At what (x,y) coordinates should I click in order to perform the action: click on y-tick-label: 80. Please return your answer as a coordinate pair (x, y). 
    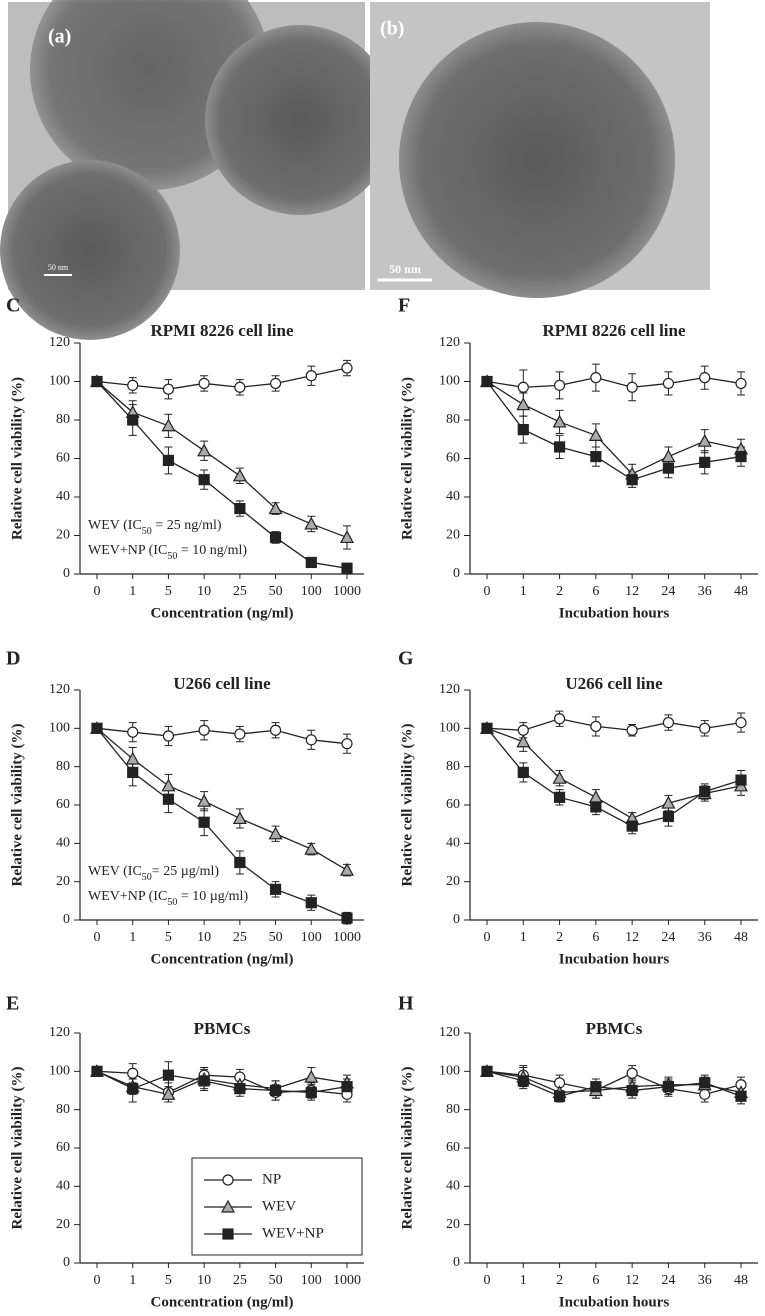
    Looking at the image, I should click on (63, 1109).